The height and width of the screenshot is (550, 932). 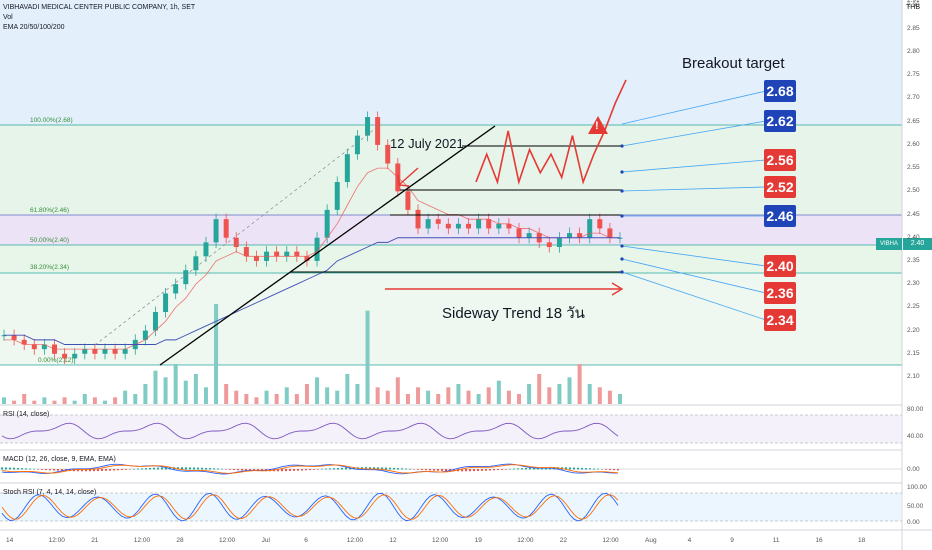 What do you see at coordinates (10, 540) in the screenshot?
I see `time-tick-label: 14` at bounding box center [10, 540].